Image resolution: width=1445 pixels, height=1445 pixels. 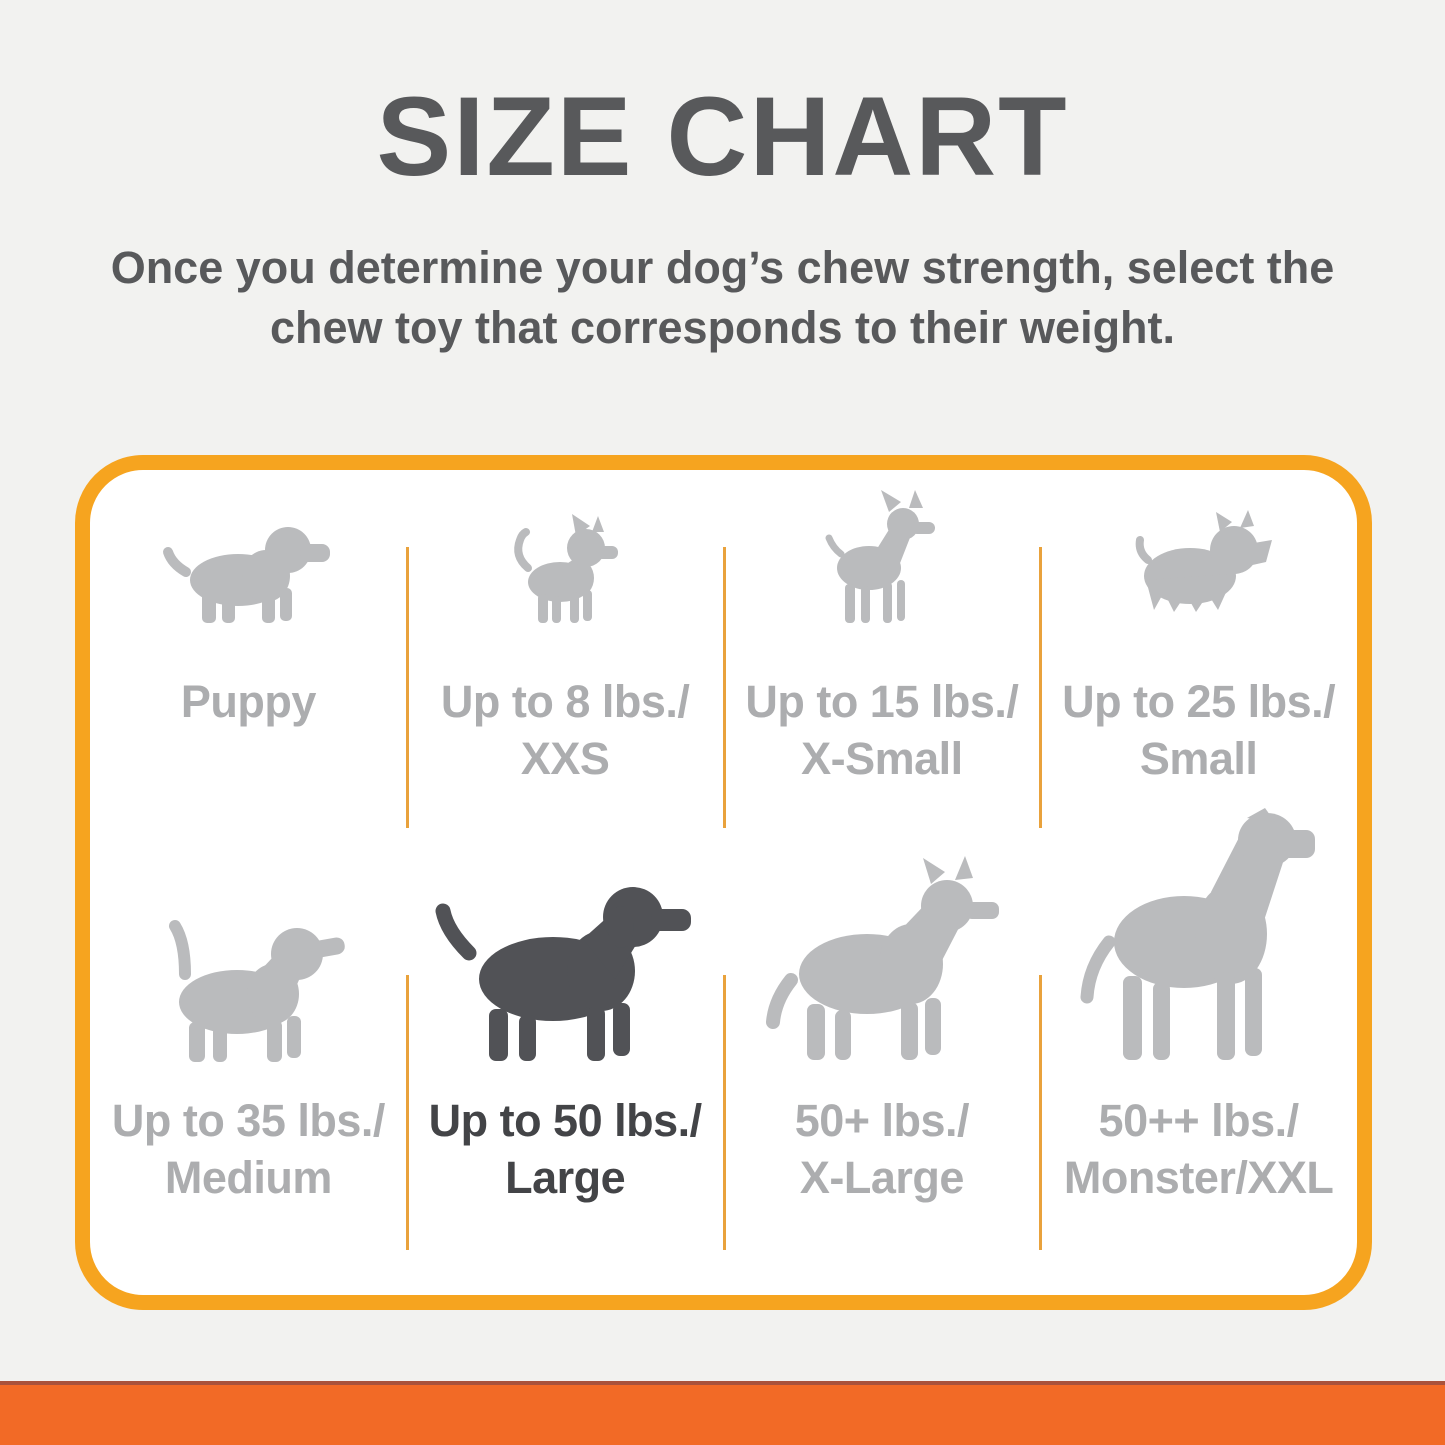 What do you see at coordinates (1197, 934) in the screenshot?
I see `great-dane-silhouette-icon` at bounding box center [1197, 934].